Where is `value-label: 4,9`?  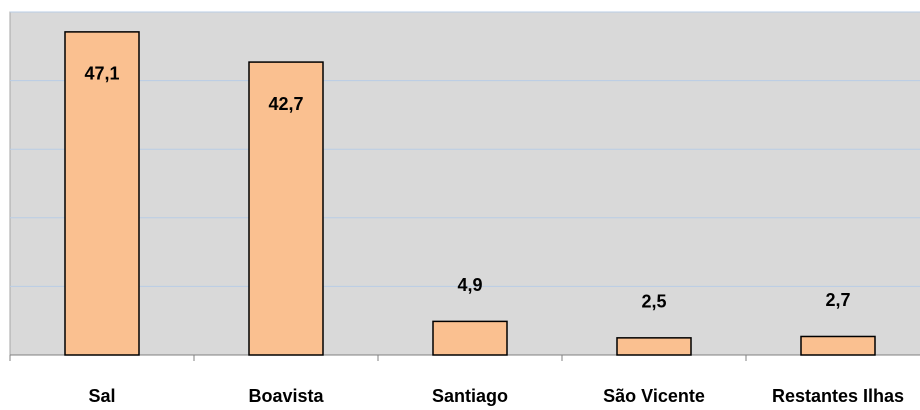
value-label: 4,9 is located at coordinates (469, 285).